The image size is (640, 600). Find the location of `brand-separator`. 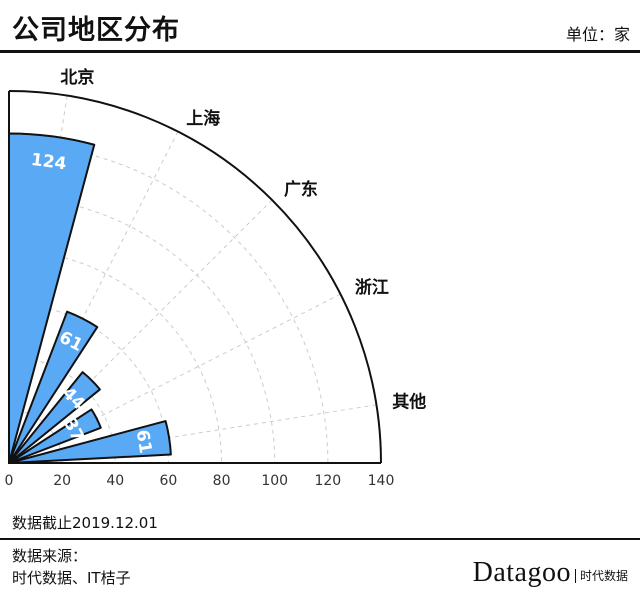

brand-separator is located at coordinates (575, 576).